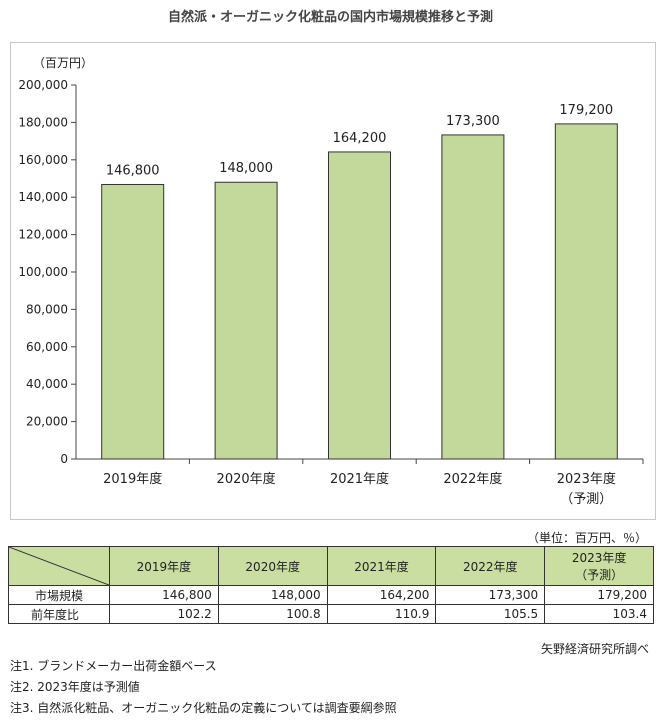  What do you see at coordinates (599, 614) in the screenshot?
I see `table-cell: 103.4` at bounding box center [599, 614].